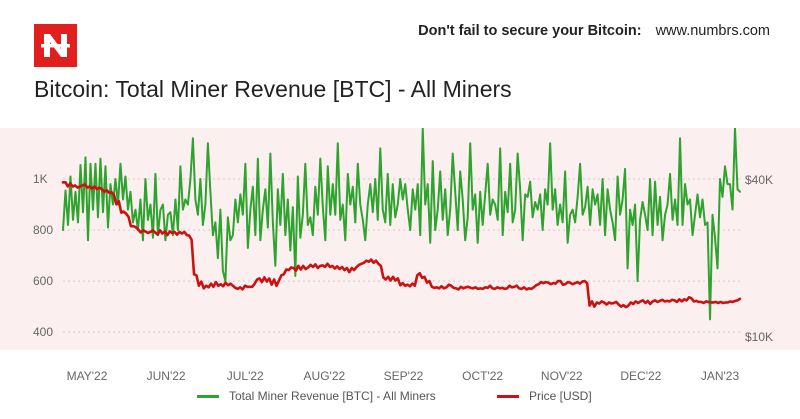 This screenshot has height=419, width=800. What do you see at coordinates (43, 230) in the screenshot?
I see `y-left-tick-label: 800` at bounding box center [43, 230].